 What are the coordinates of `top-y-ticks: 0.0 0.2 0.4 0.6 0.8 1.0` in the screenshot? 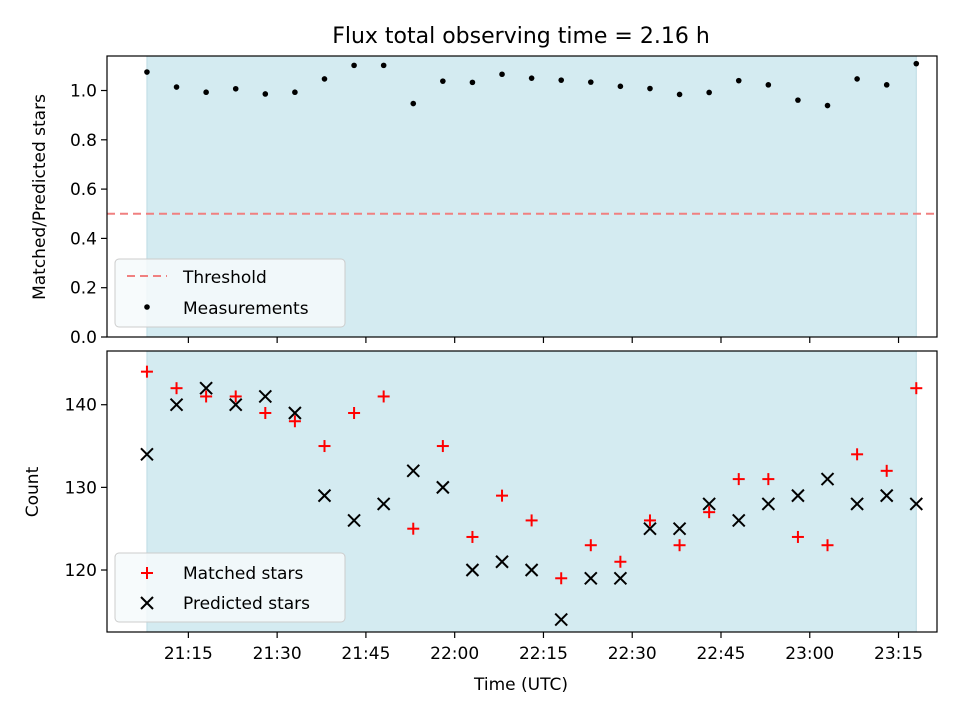 It's located at (88, 215).